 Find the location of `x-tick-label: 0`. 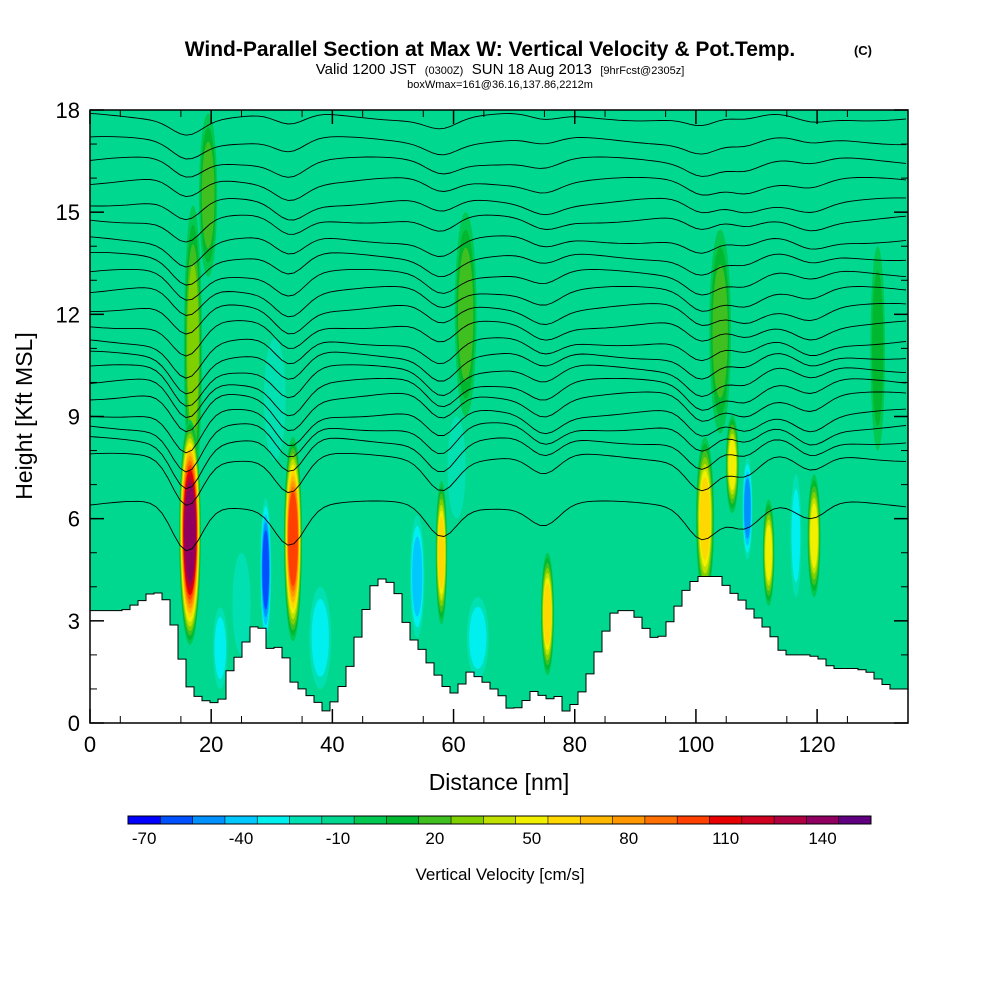

x-tick-label: 0 is located at coordinates (90, 744).